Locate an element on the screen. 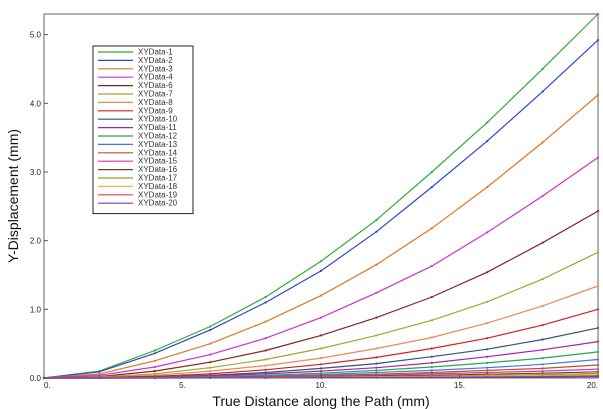  legend-item: XYData-2 is located at coordinates (135, 60).